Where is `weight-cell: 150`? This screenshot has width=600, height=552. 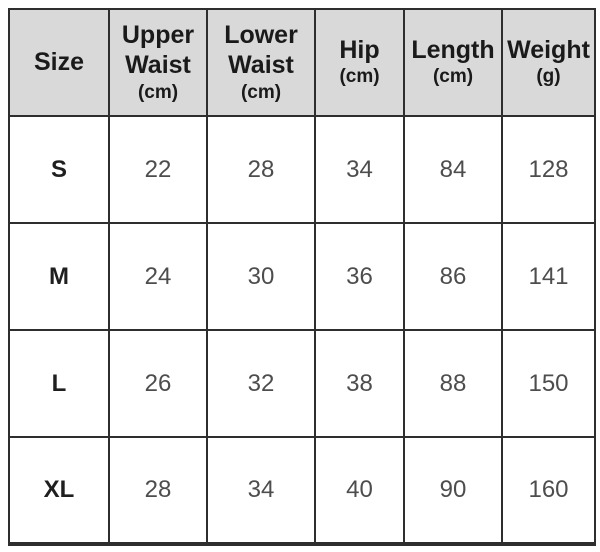
weight-cell: 150 is located at coordinates (548, 383).